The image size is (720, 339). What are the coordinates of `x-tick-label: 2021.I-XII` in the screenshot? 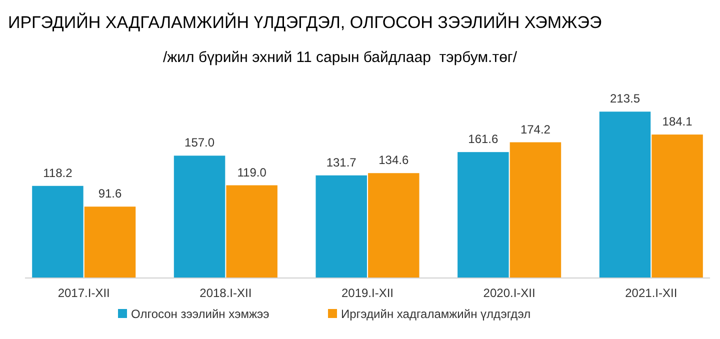 It's located at (651, 293).